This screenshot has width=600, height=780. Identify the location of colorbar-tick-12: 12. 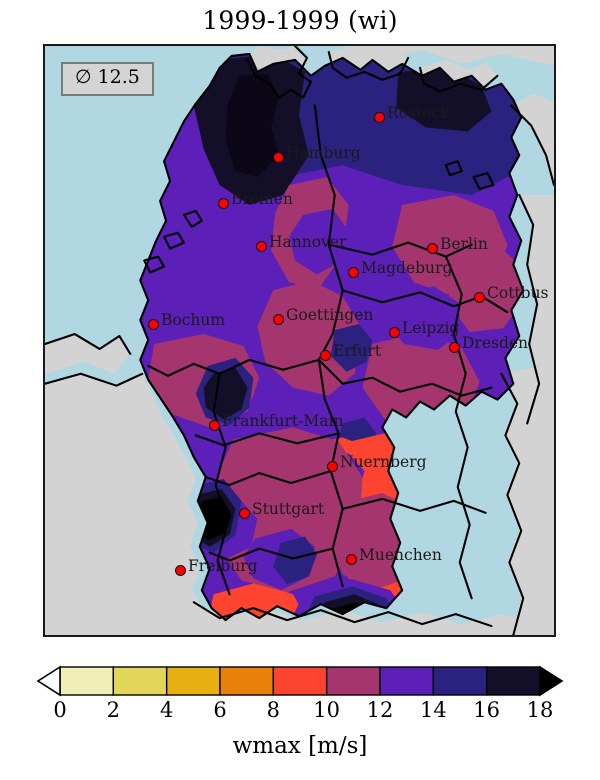
(380, 710).